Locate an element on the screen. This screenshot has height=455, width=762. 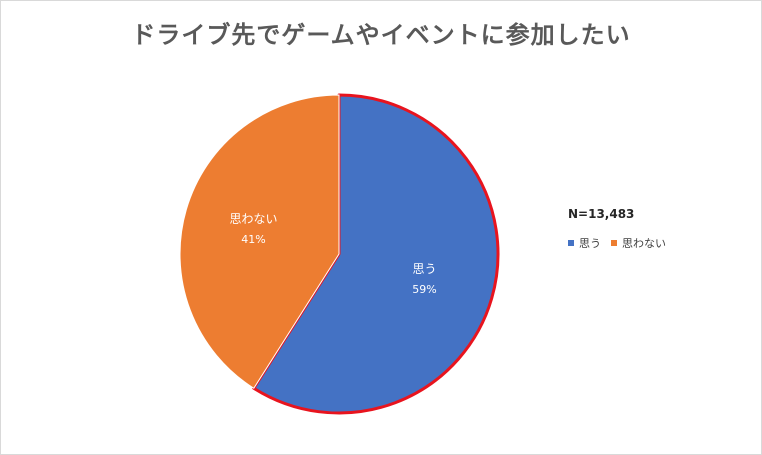
pie-slice-omou-label: 思う is located at coordinates (424, 269).